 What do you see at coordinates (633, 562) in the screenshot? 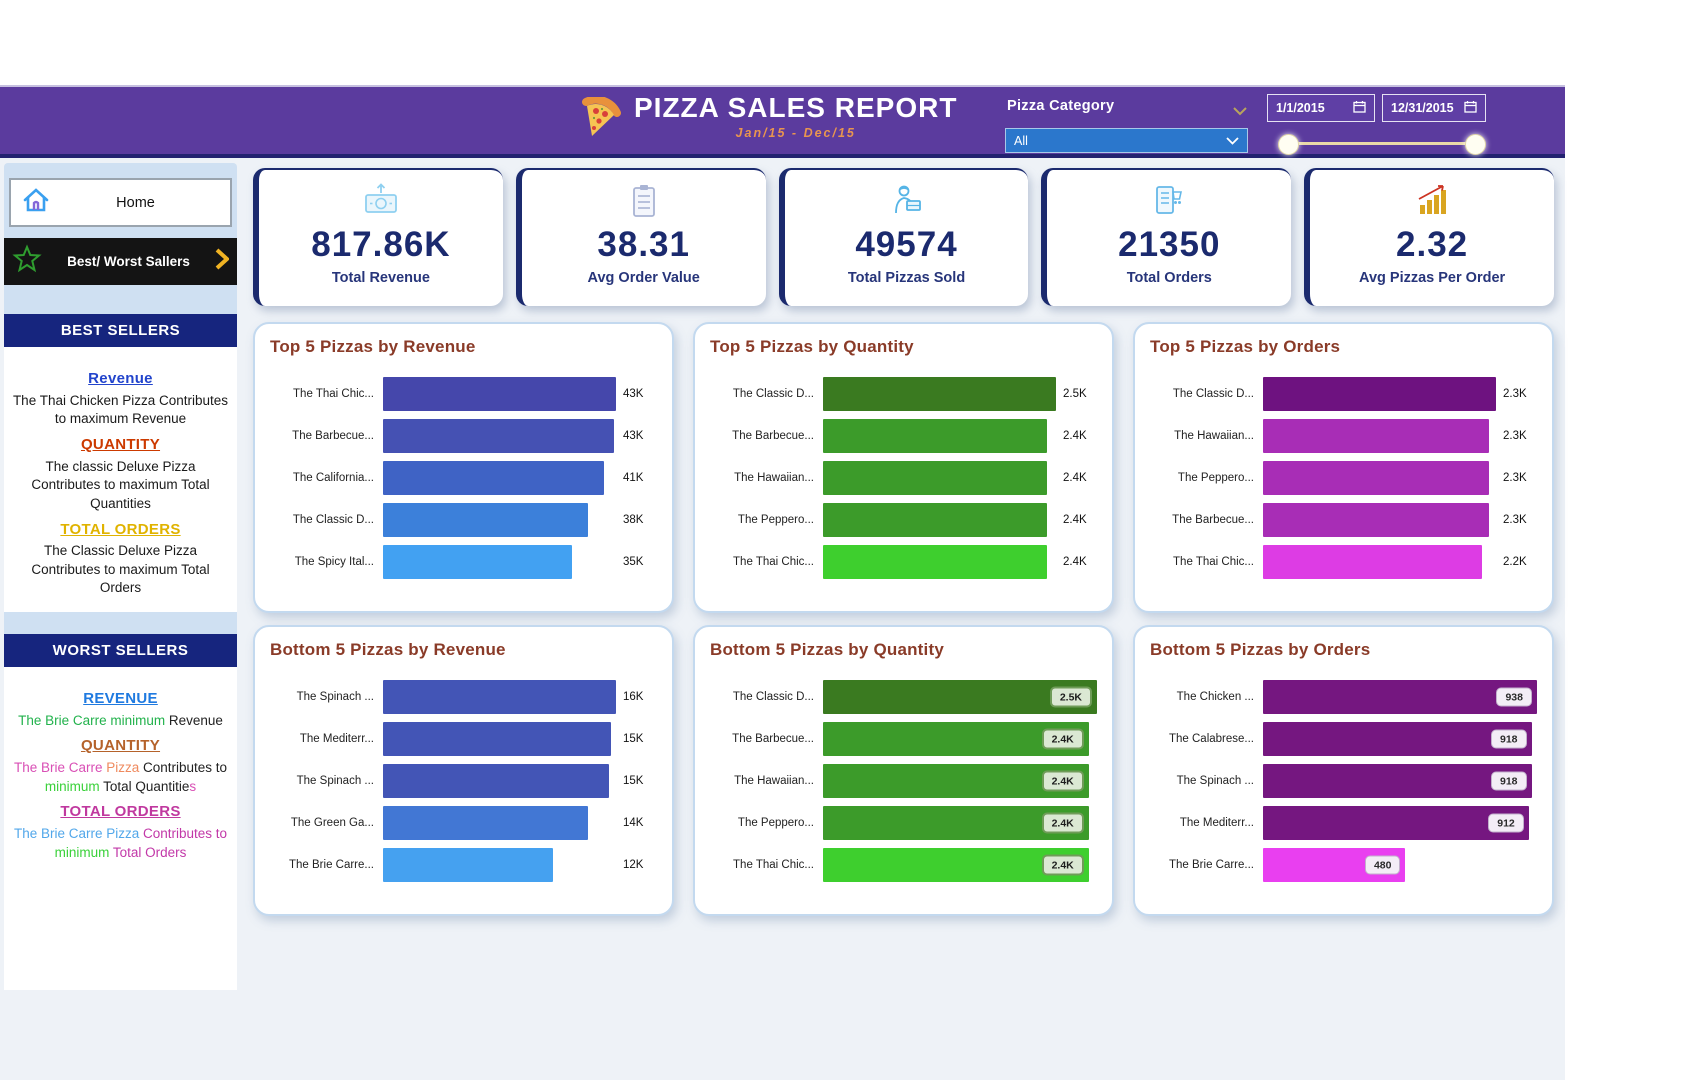
I see `bar-value-label: 35K` at bounding box center [633, 562].